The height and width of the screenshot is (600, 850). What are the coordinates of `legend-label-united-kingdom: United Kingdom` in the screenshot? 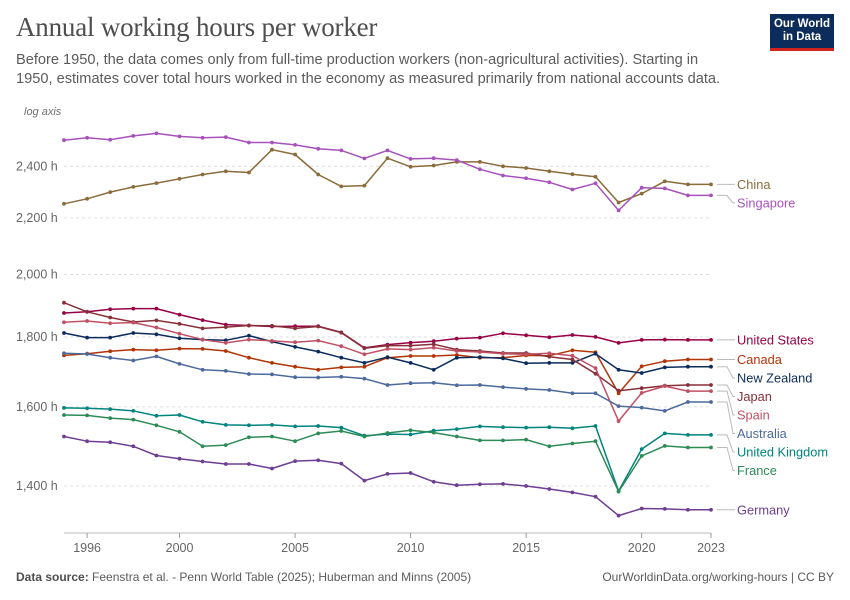 It's located at (782, 452).